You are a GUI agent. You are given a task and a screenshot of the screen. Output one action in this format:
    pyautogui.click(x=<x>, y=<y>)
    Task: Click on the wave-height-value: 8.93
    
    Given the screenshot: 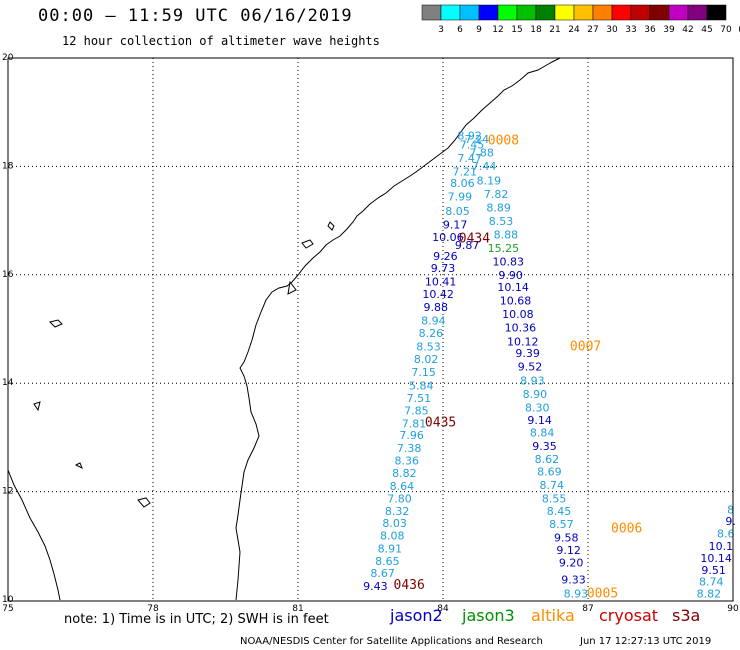 What is the action you would take?
    pyautogui.click(x=532, y=380)
    